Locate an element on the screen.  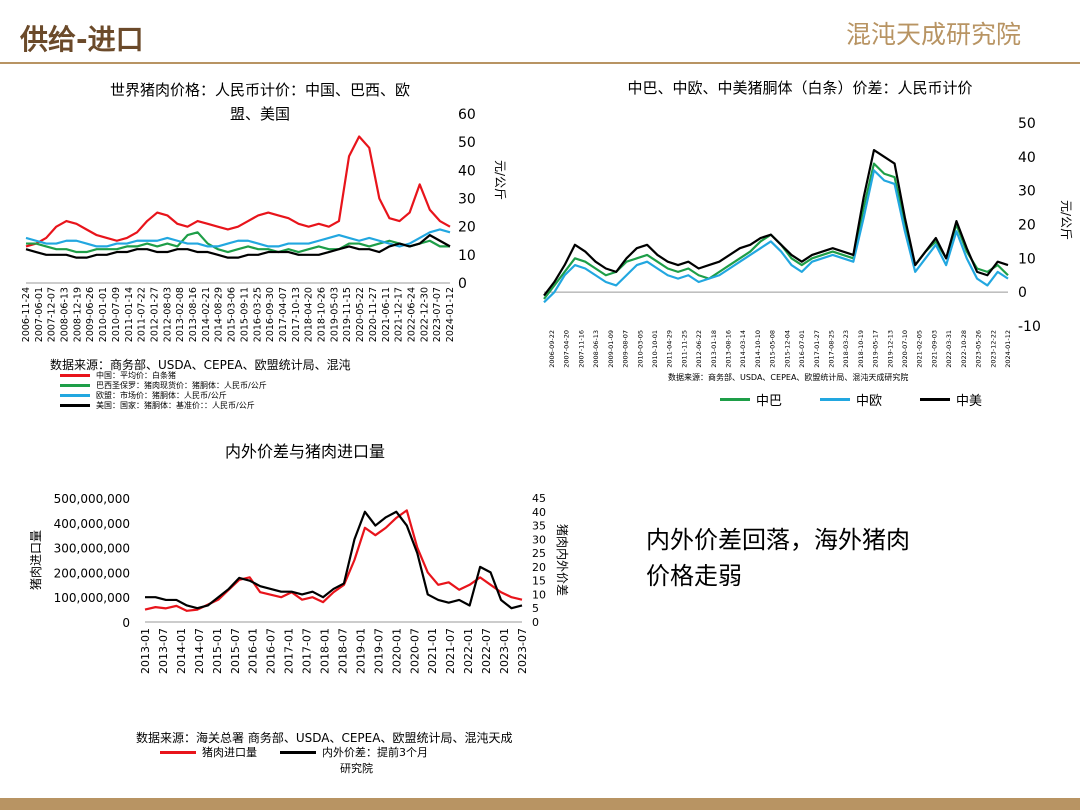
x-tick-label: 2007-06-01 is located at coordinates (39, 314).